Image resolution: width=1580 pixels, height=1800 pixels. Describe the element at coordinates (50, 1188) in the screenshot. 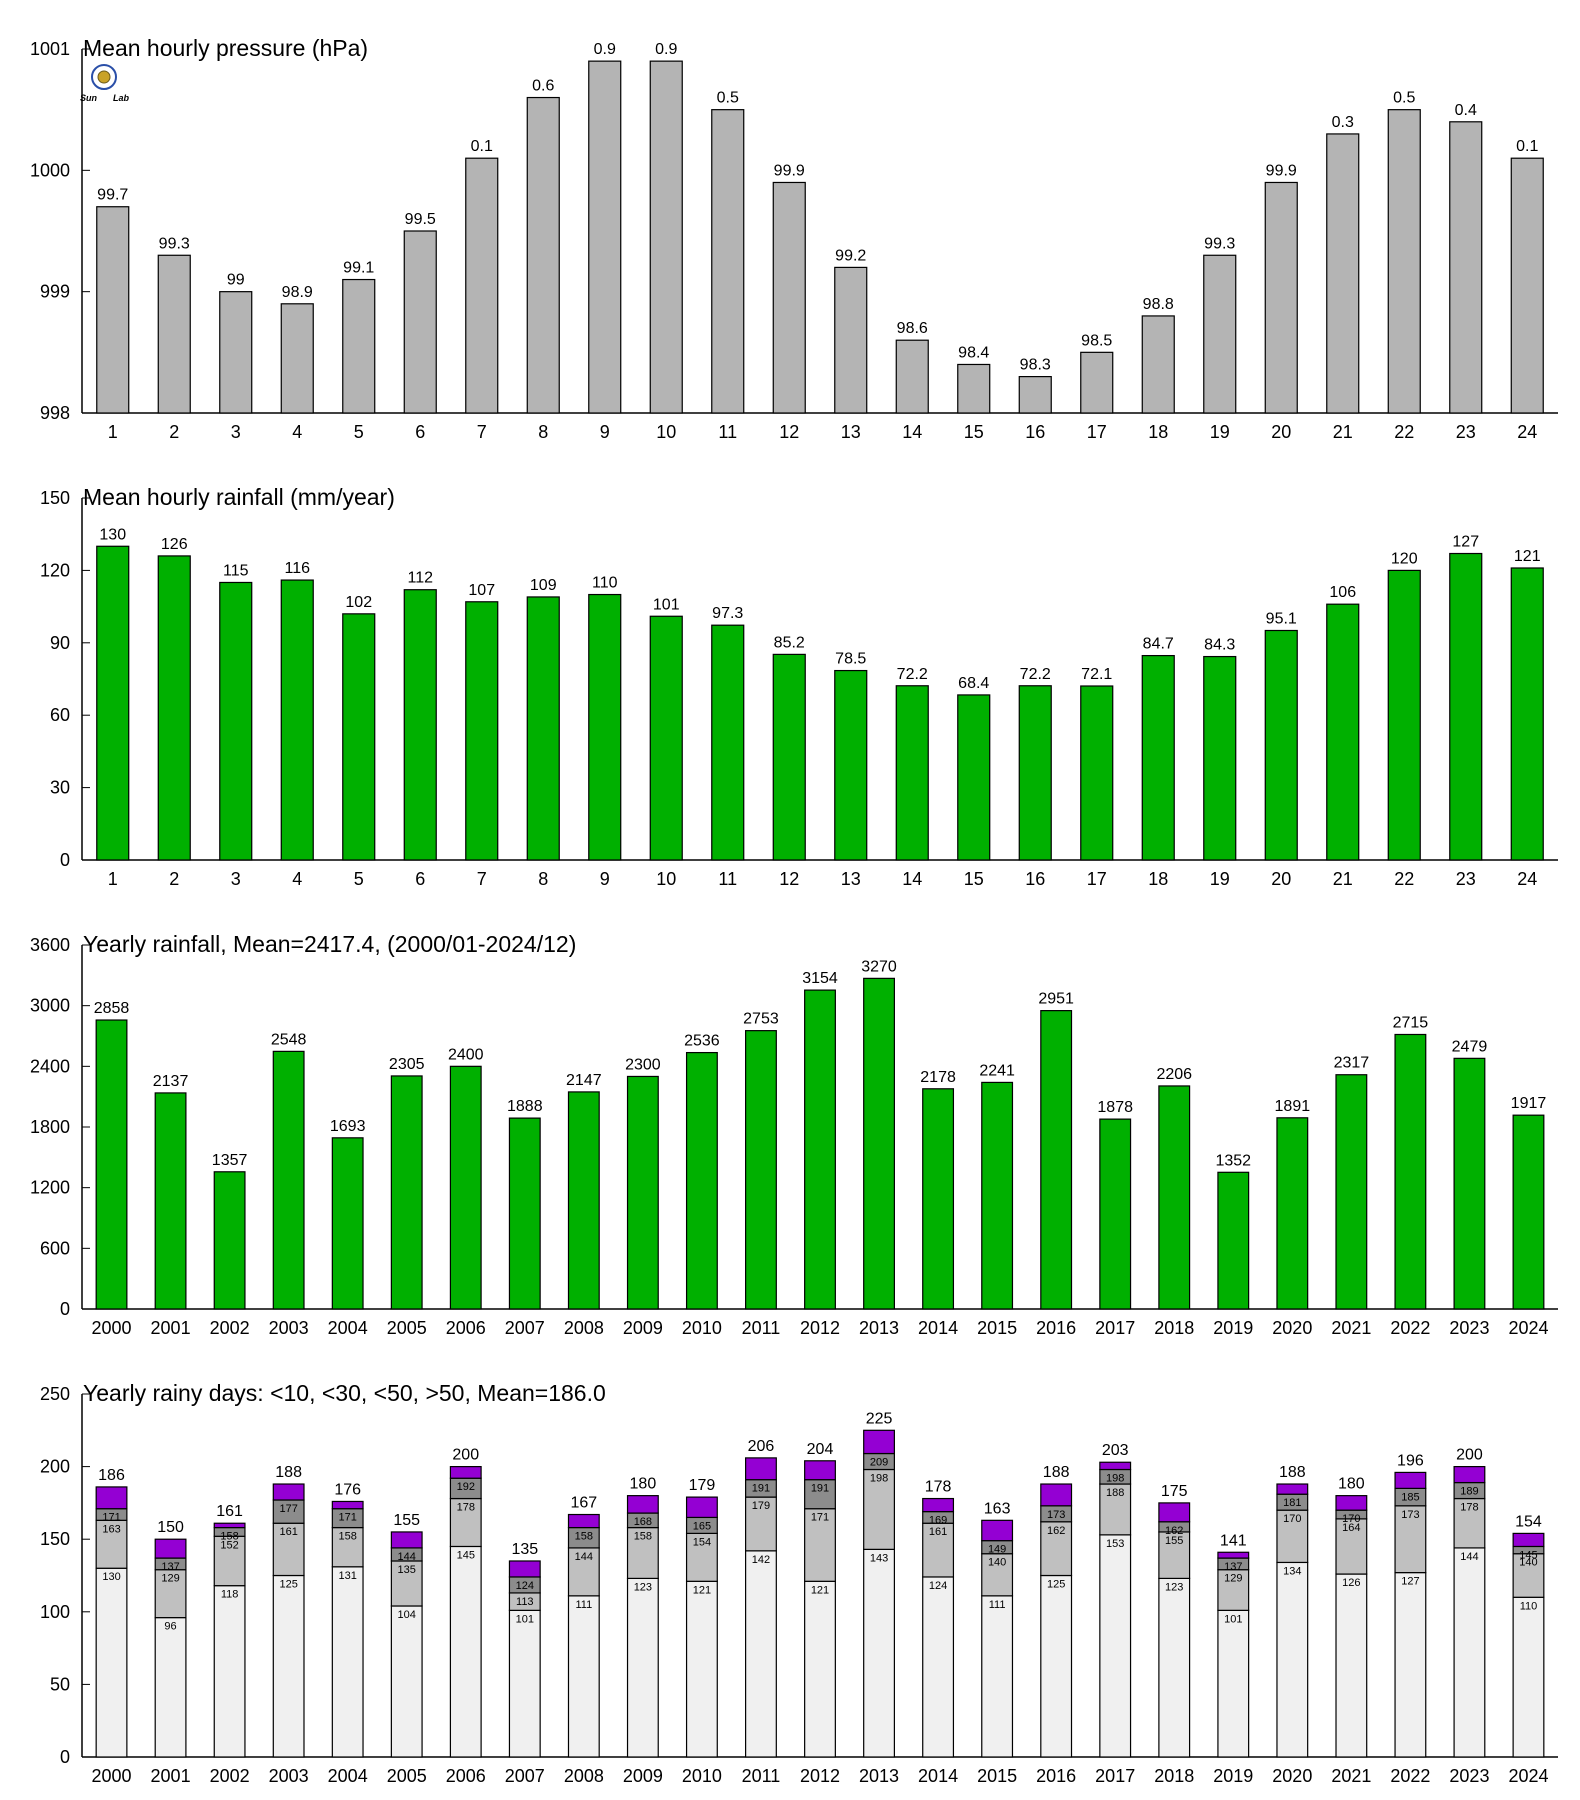

I see `y-tick-label: 1200` at that location.